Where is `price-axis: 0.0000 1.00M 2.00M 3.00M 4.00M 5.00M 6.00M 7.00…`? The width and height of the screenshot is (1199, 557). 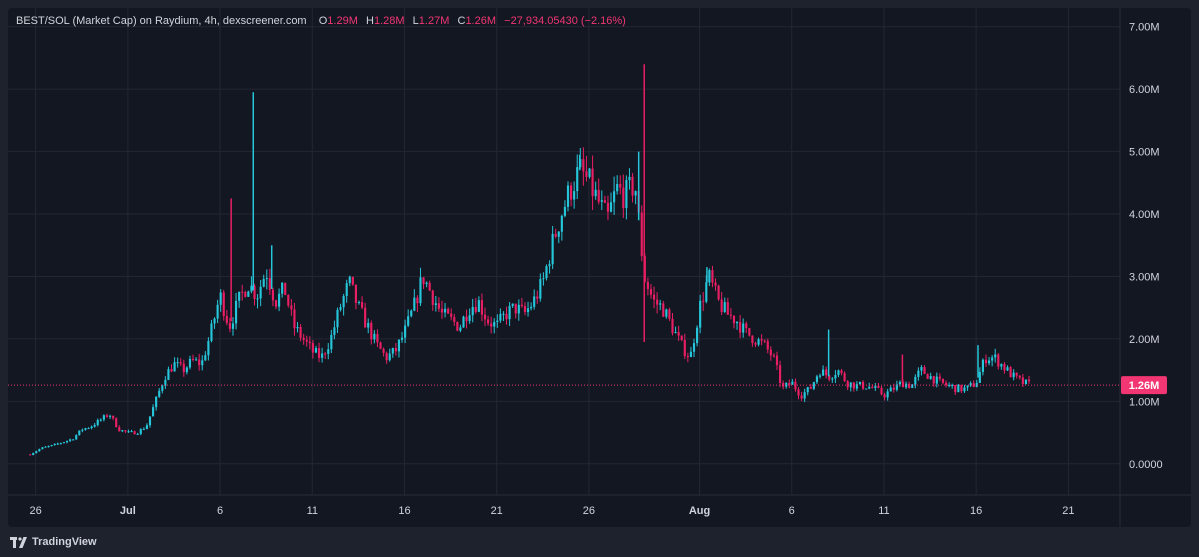 price-axis: 0.0000 1.00M 2.00M 3.00M 4.00M 5.00M 6.00M 7.00… is located at coordinates (1146, 246).